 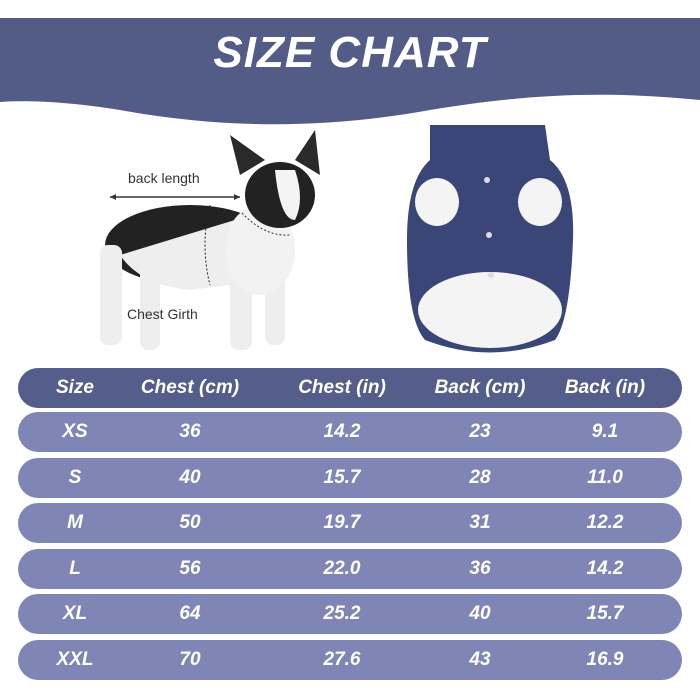 I want to click on page-title: SIZE CHART, so click(x=350, y=52).